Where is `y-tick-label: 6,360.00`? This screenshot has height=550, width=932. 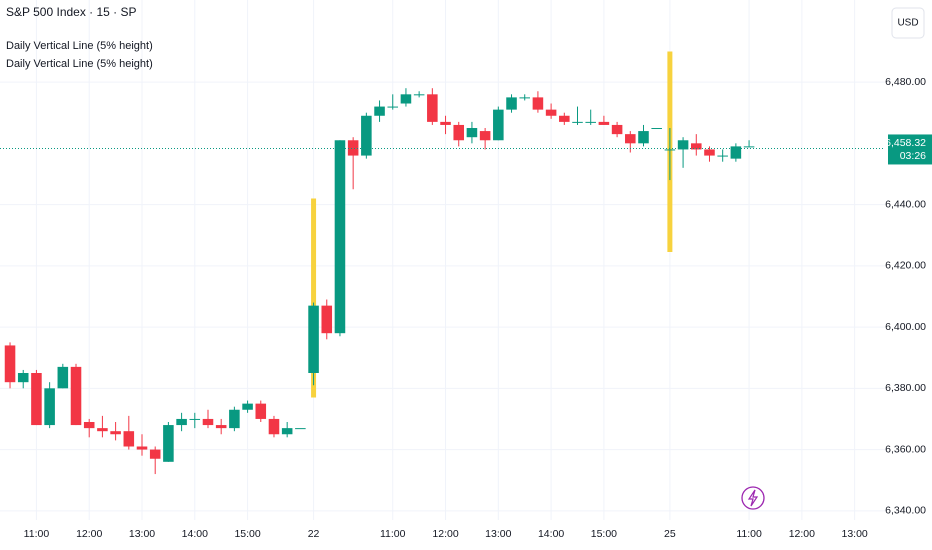 y-tick-label: 6,360.00 is located at coordinates (905, 449).